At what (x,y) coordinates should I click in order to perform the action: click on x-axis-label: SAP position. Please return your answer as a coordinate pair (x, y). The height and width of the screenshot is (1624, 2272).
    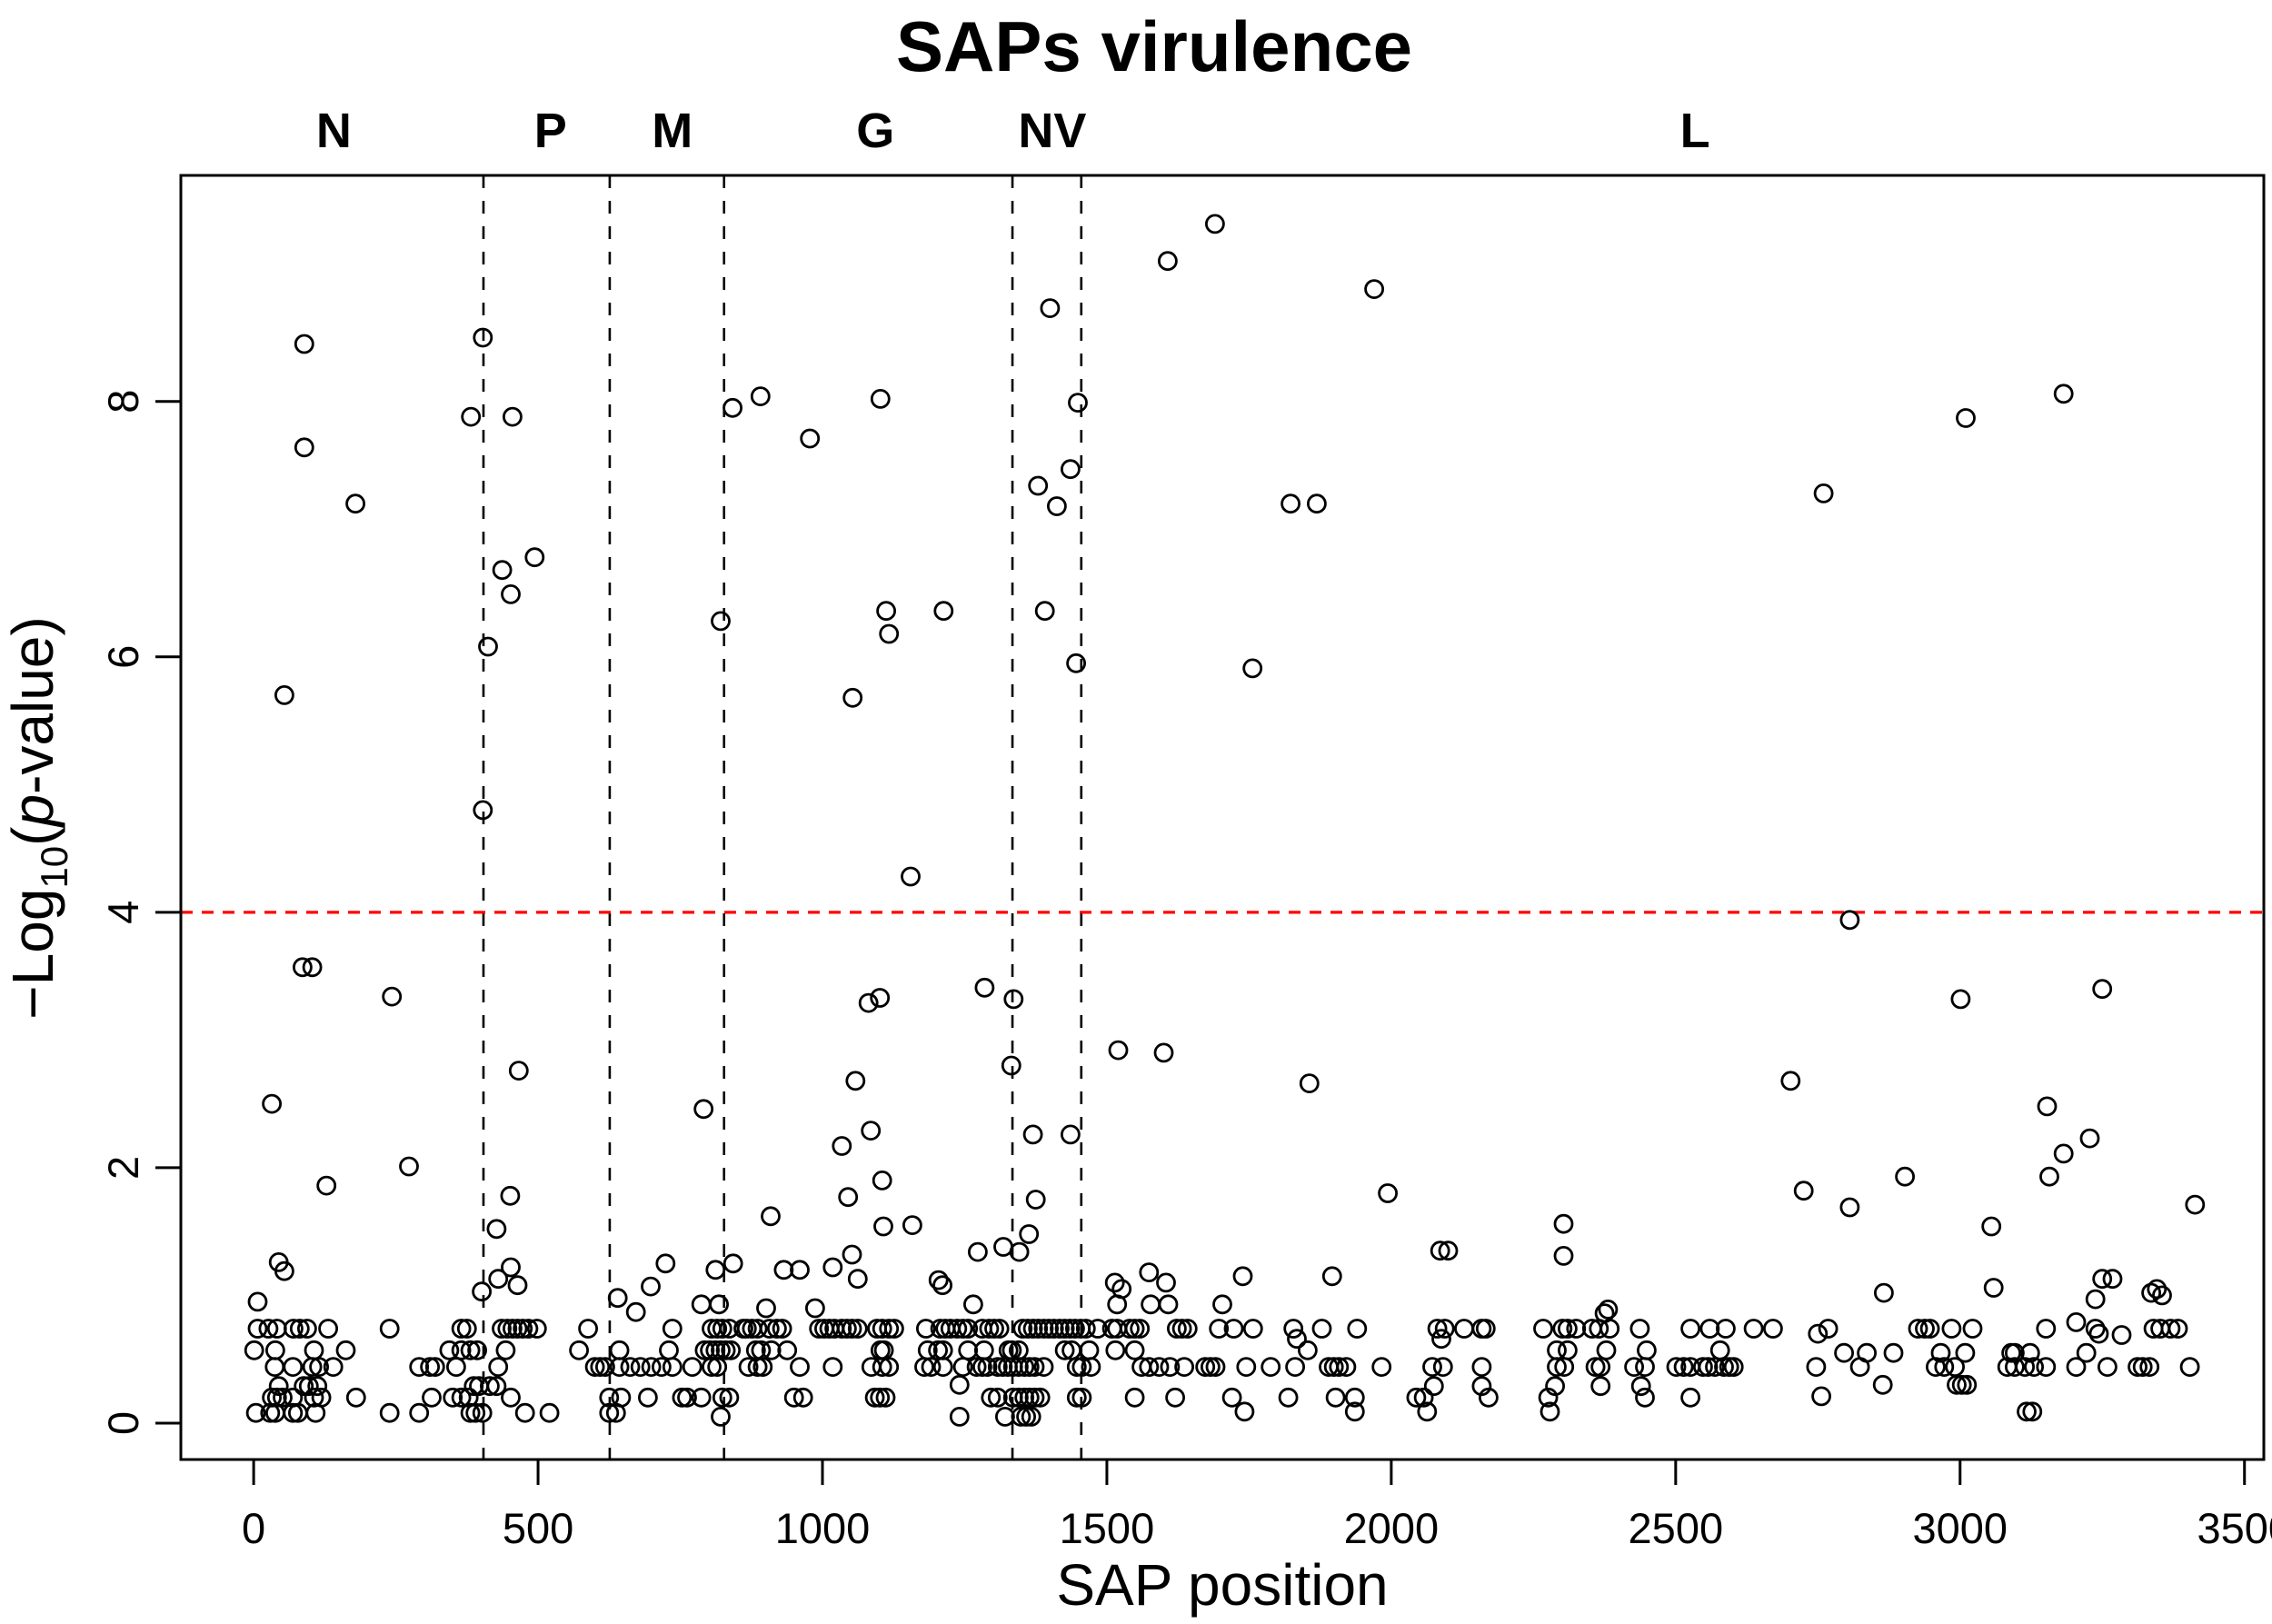
    Looking at the image, I should click on (1222, 1585).